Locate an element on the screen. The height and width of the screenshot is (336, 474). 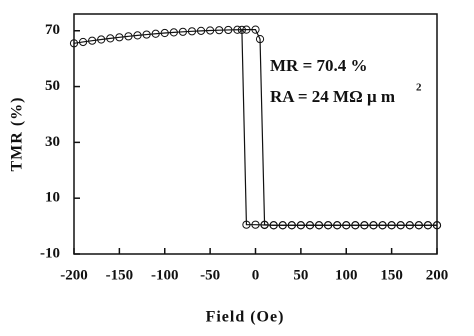
y-tick-label: 10 is located at coordinates (52, 198).